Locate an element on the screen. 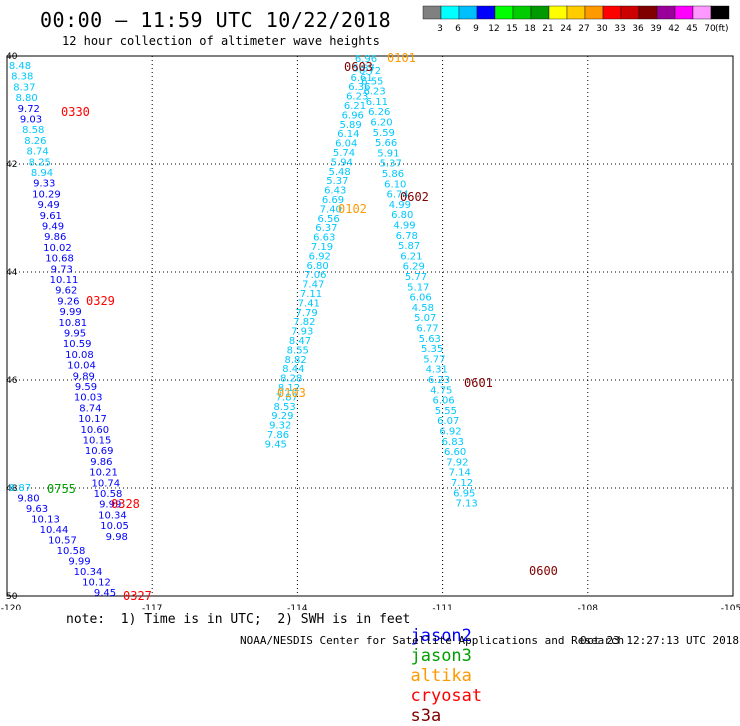 This screenshot has height=726, width=740. wave-height-value: 9.45 is located at coordinates (276, 444).